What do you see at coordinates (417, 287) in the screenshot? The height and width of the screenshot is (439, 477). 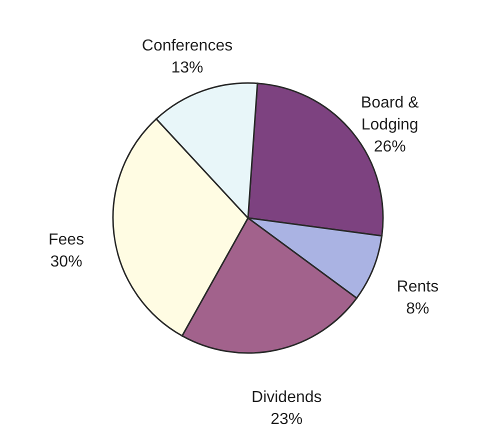 I see `slice-label: Rents` at bounding box center [417, 287].